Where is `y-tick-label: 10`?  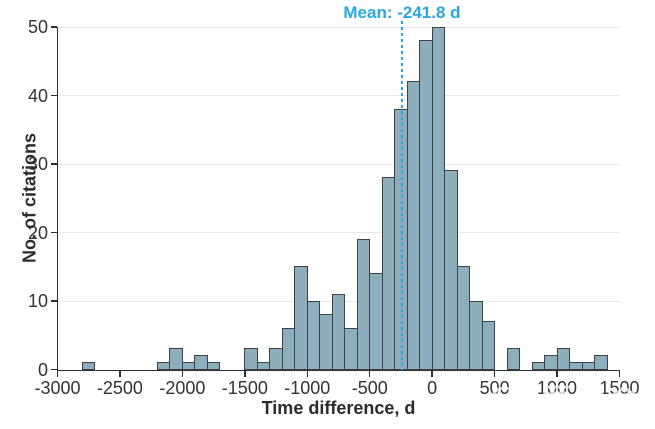 y-tick-label: 10 is located at coordinates (37, 301).